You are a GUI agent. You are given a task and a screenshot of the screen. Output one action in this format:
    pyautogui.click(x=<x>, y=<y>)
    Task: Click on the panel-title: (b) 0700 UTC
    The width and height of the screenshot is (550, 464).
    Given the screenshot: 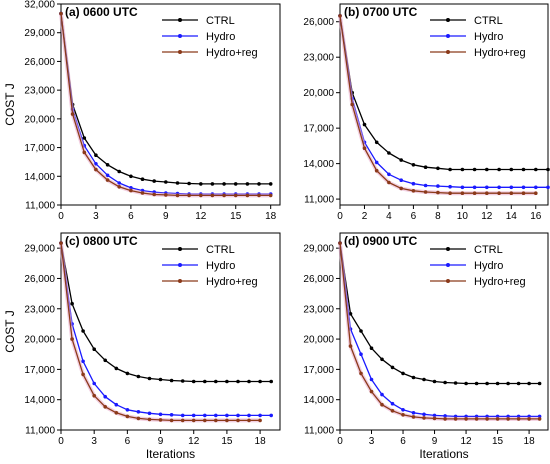 What is the action you would take?
    pyautogui.click(x=381, y=12)
    